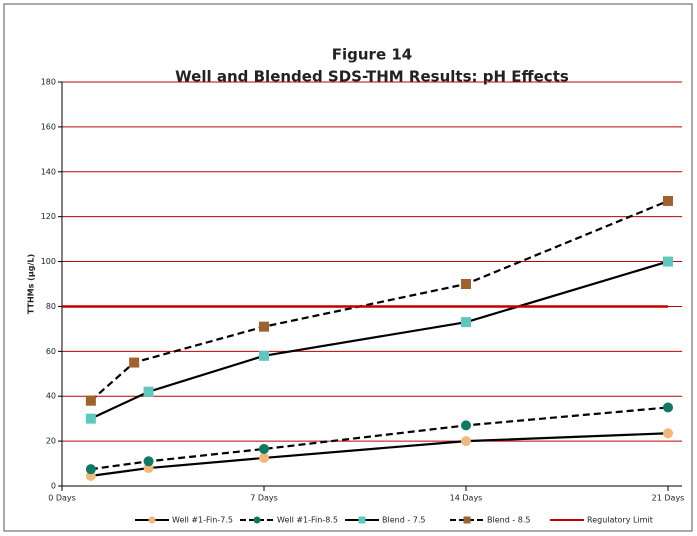 The image size is (697, 536). I want to click on y-tick-label: 120, so click(48, 216).